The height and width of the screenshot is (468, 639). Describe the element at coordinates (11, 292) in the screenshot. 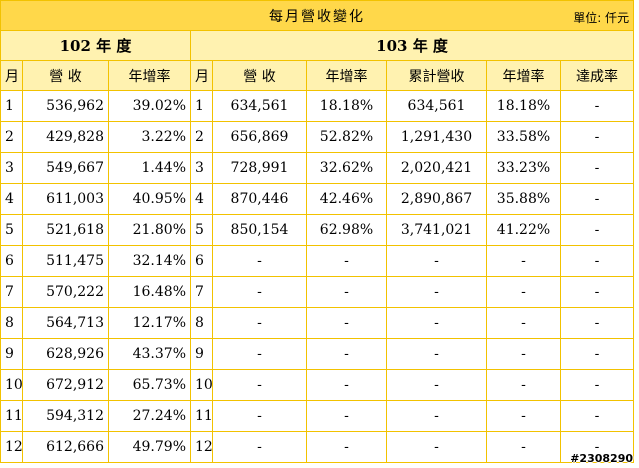

I see `month-102-cell: 7` at that location.